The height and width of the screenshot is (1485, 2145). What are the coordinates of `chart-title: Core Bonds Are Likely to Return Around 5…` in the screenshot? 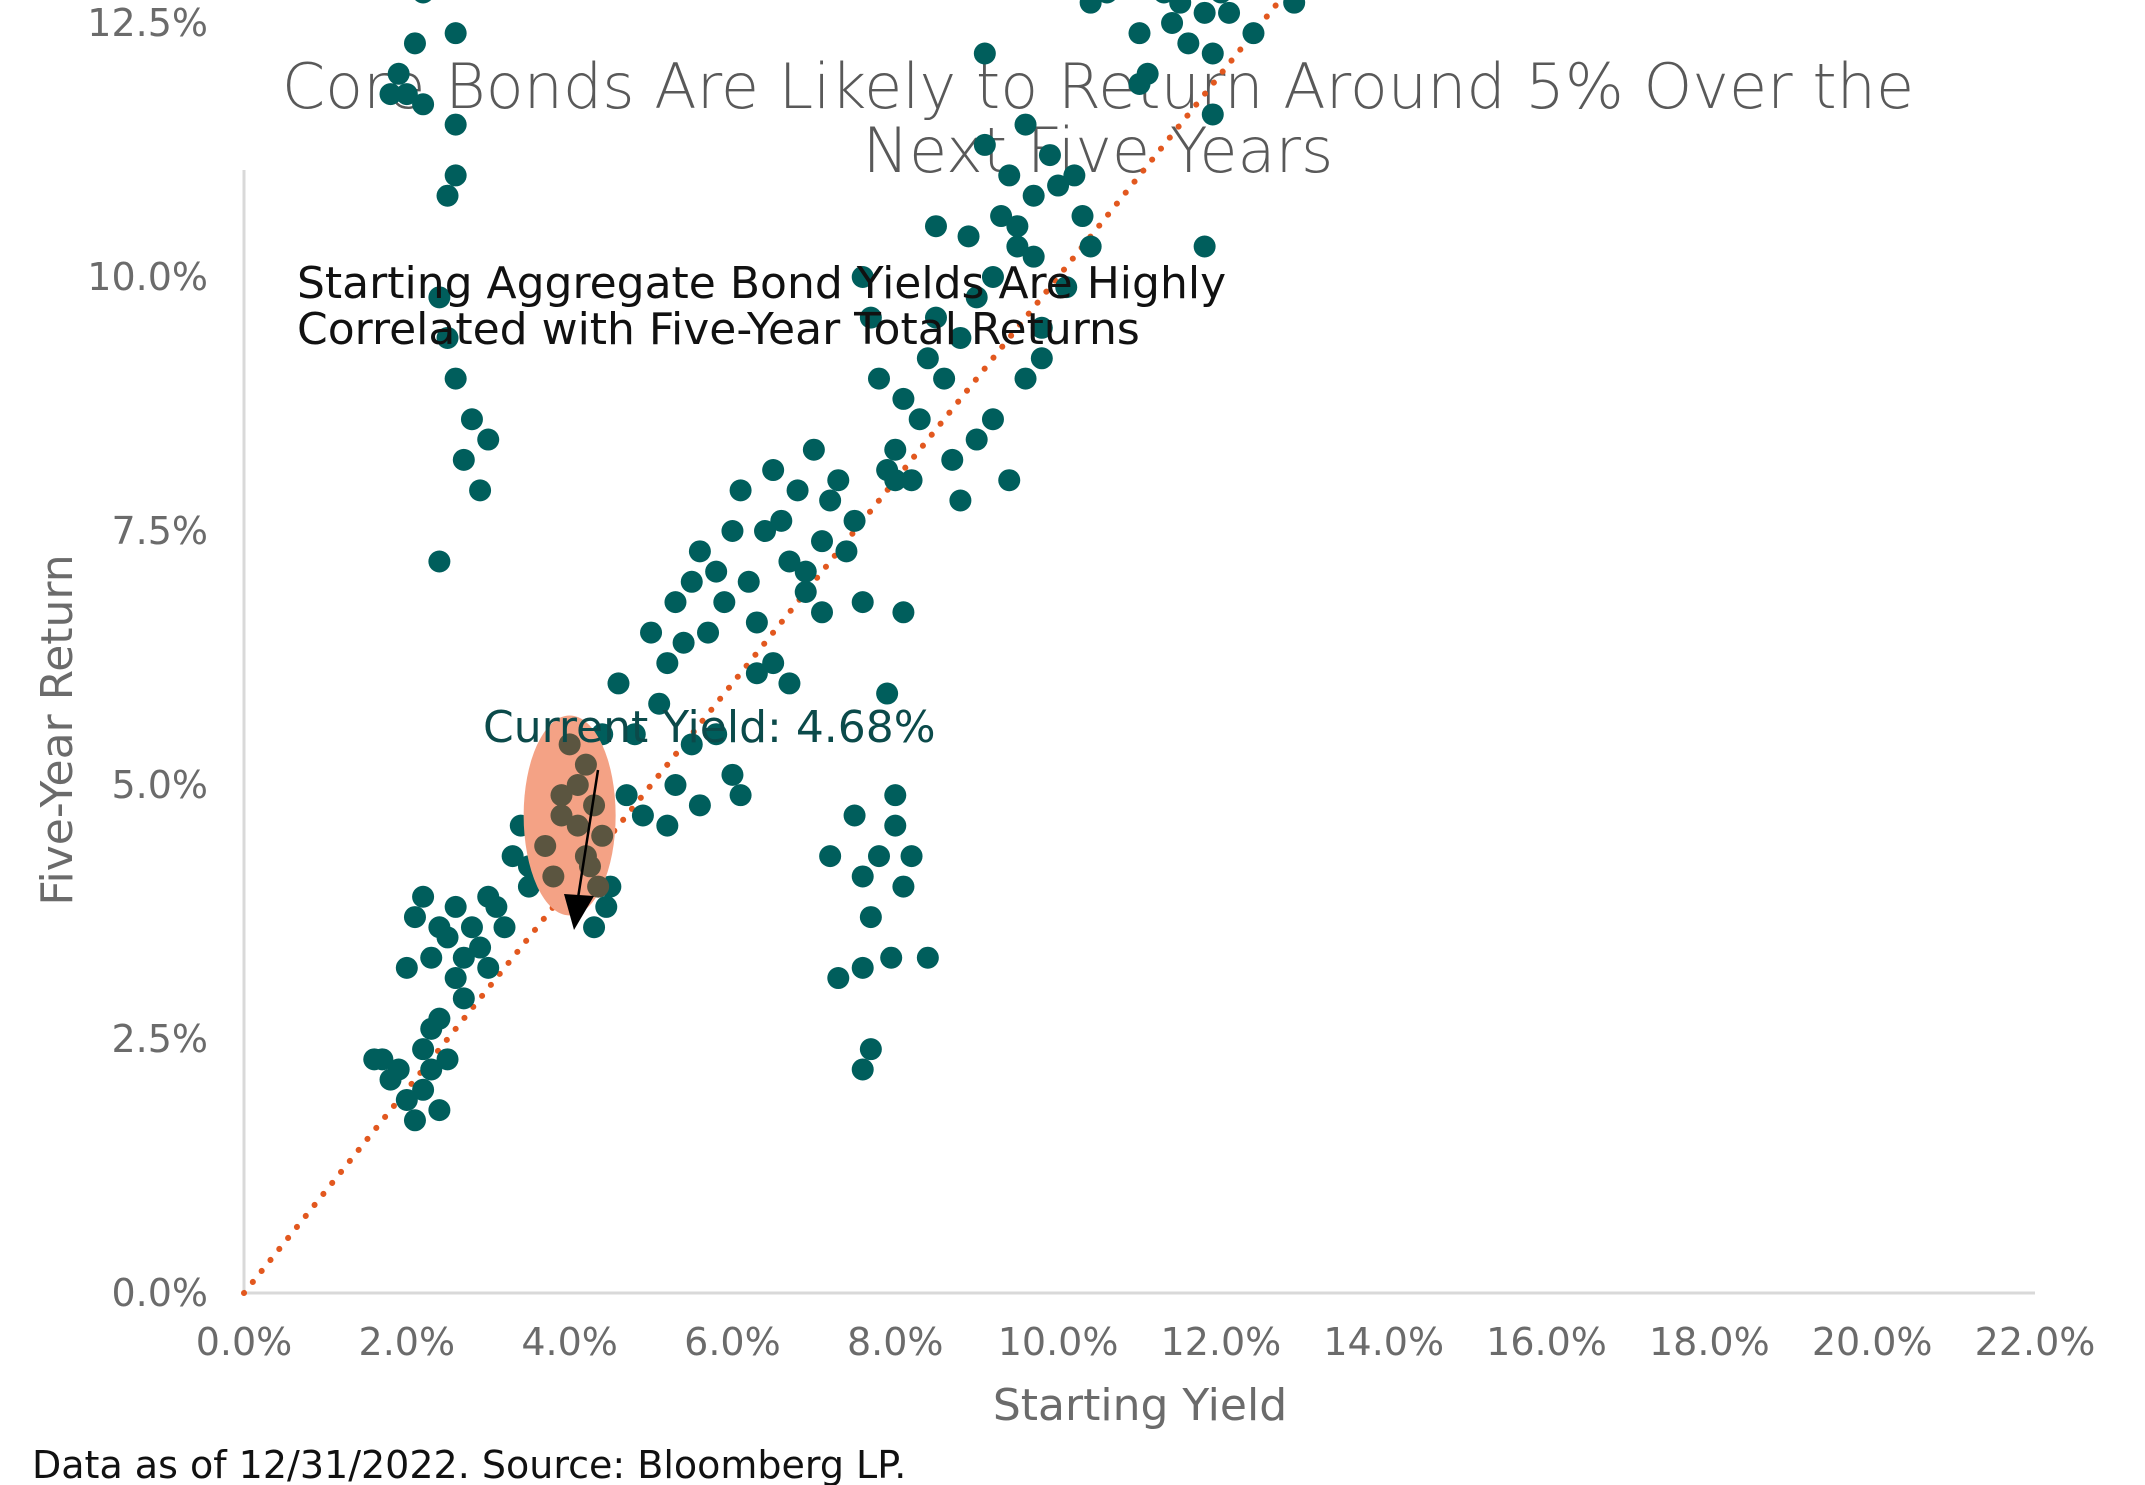 It's located at (1098, 118).